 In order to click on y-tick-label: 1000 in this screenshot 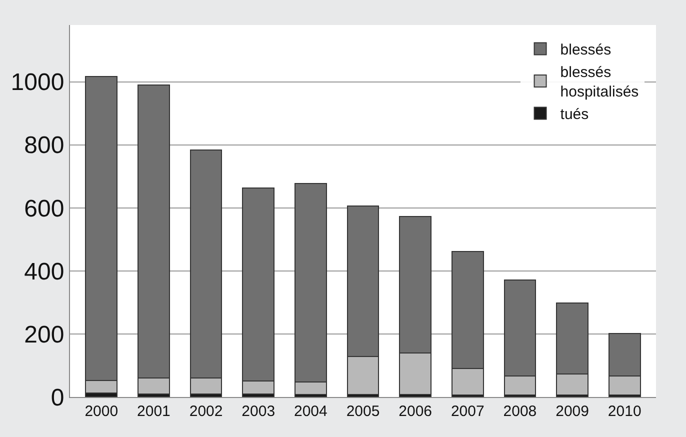, I will do `click(37, 82)`.